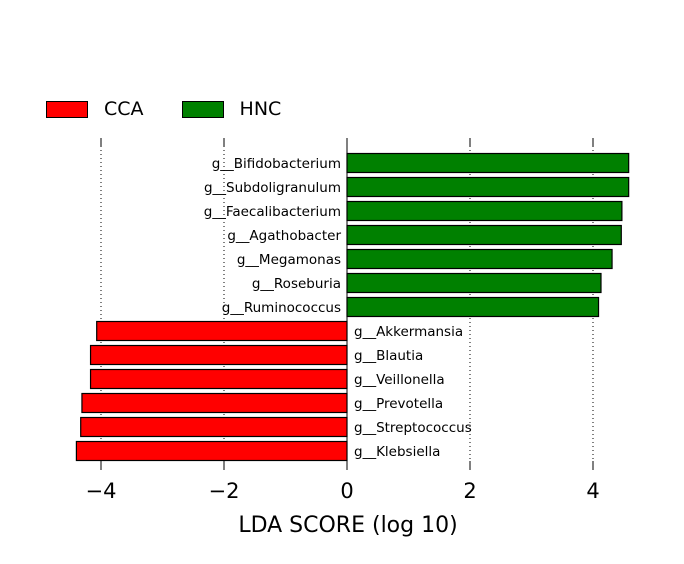  I want to click on x-tick-label: 4, so click(592, 491).